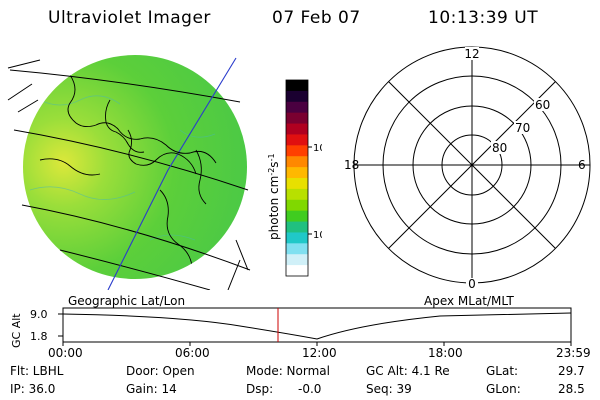 This screenshot has height=400, width=600. I want to click on status-glat-value: 29.7, so click(571, 371).